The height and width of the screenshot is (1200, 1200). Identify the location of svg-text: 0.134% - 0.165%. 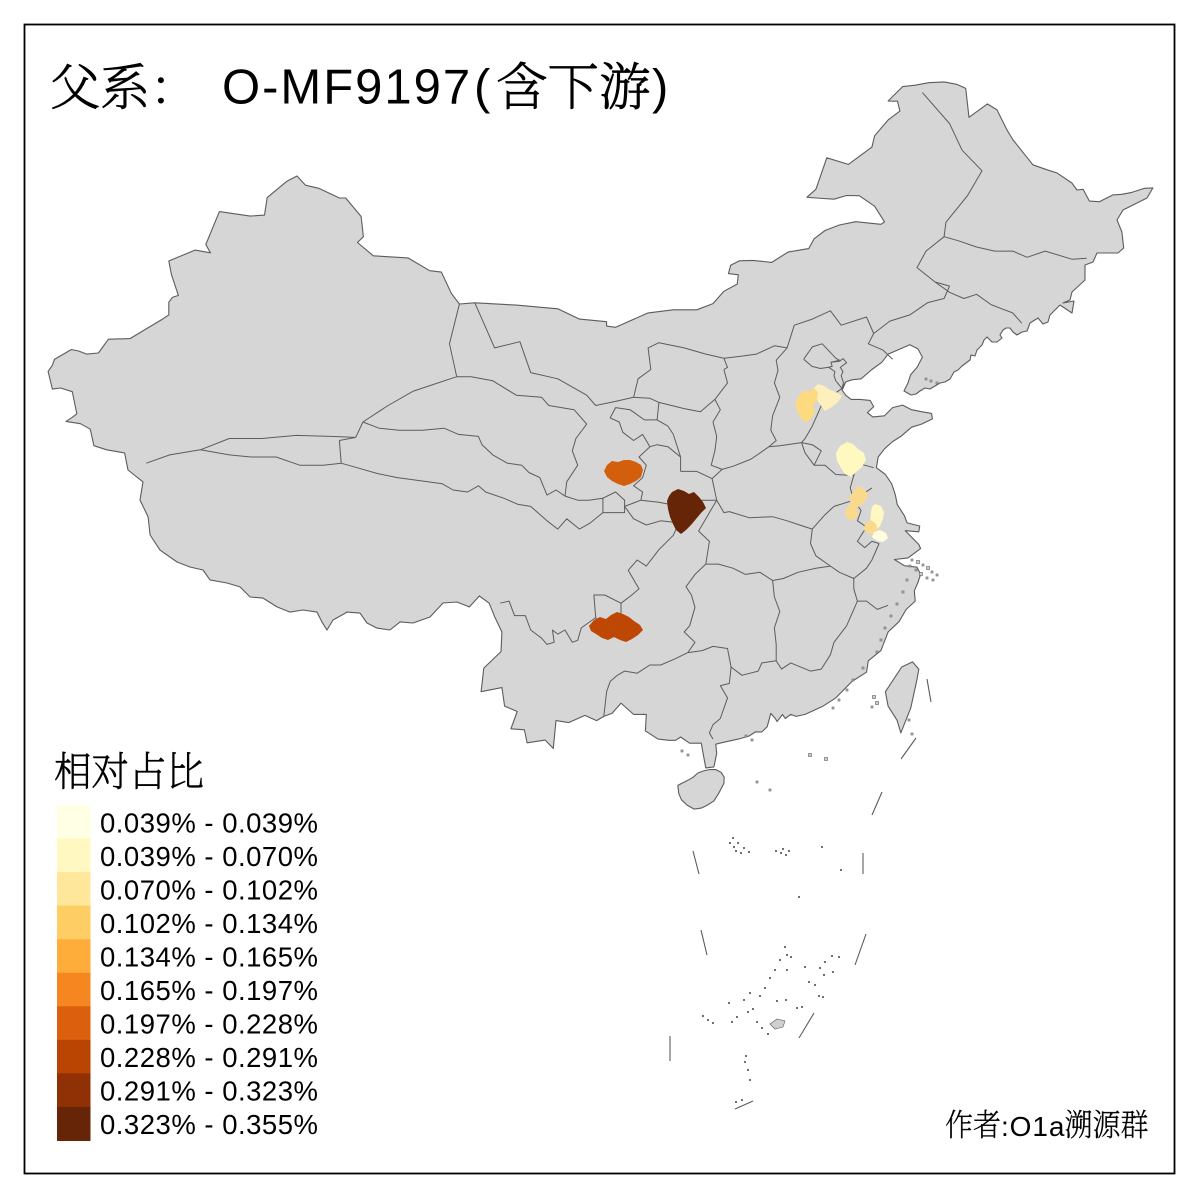
(209, 957).